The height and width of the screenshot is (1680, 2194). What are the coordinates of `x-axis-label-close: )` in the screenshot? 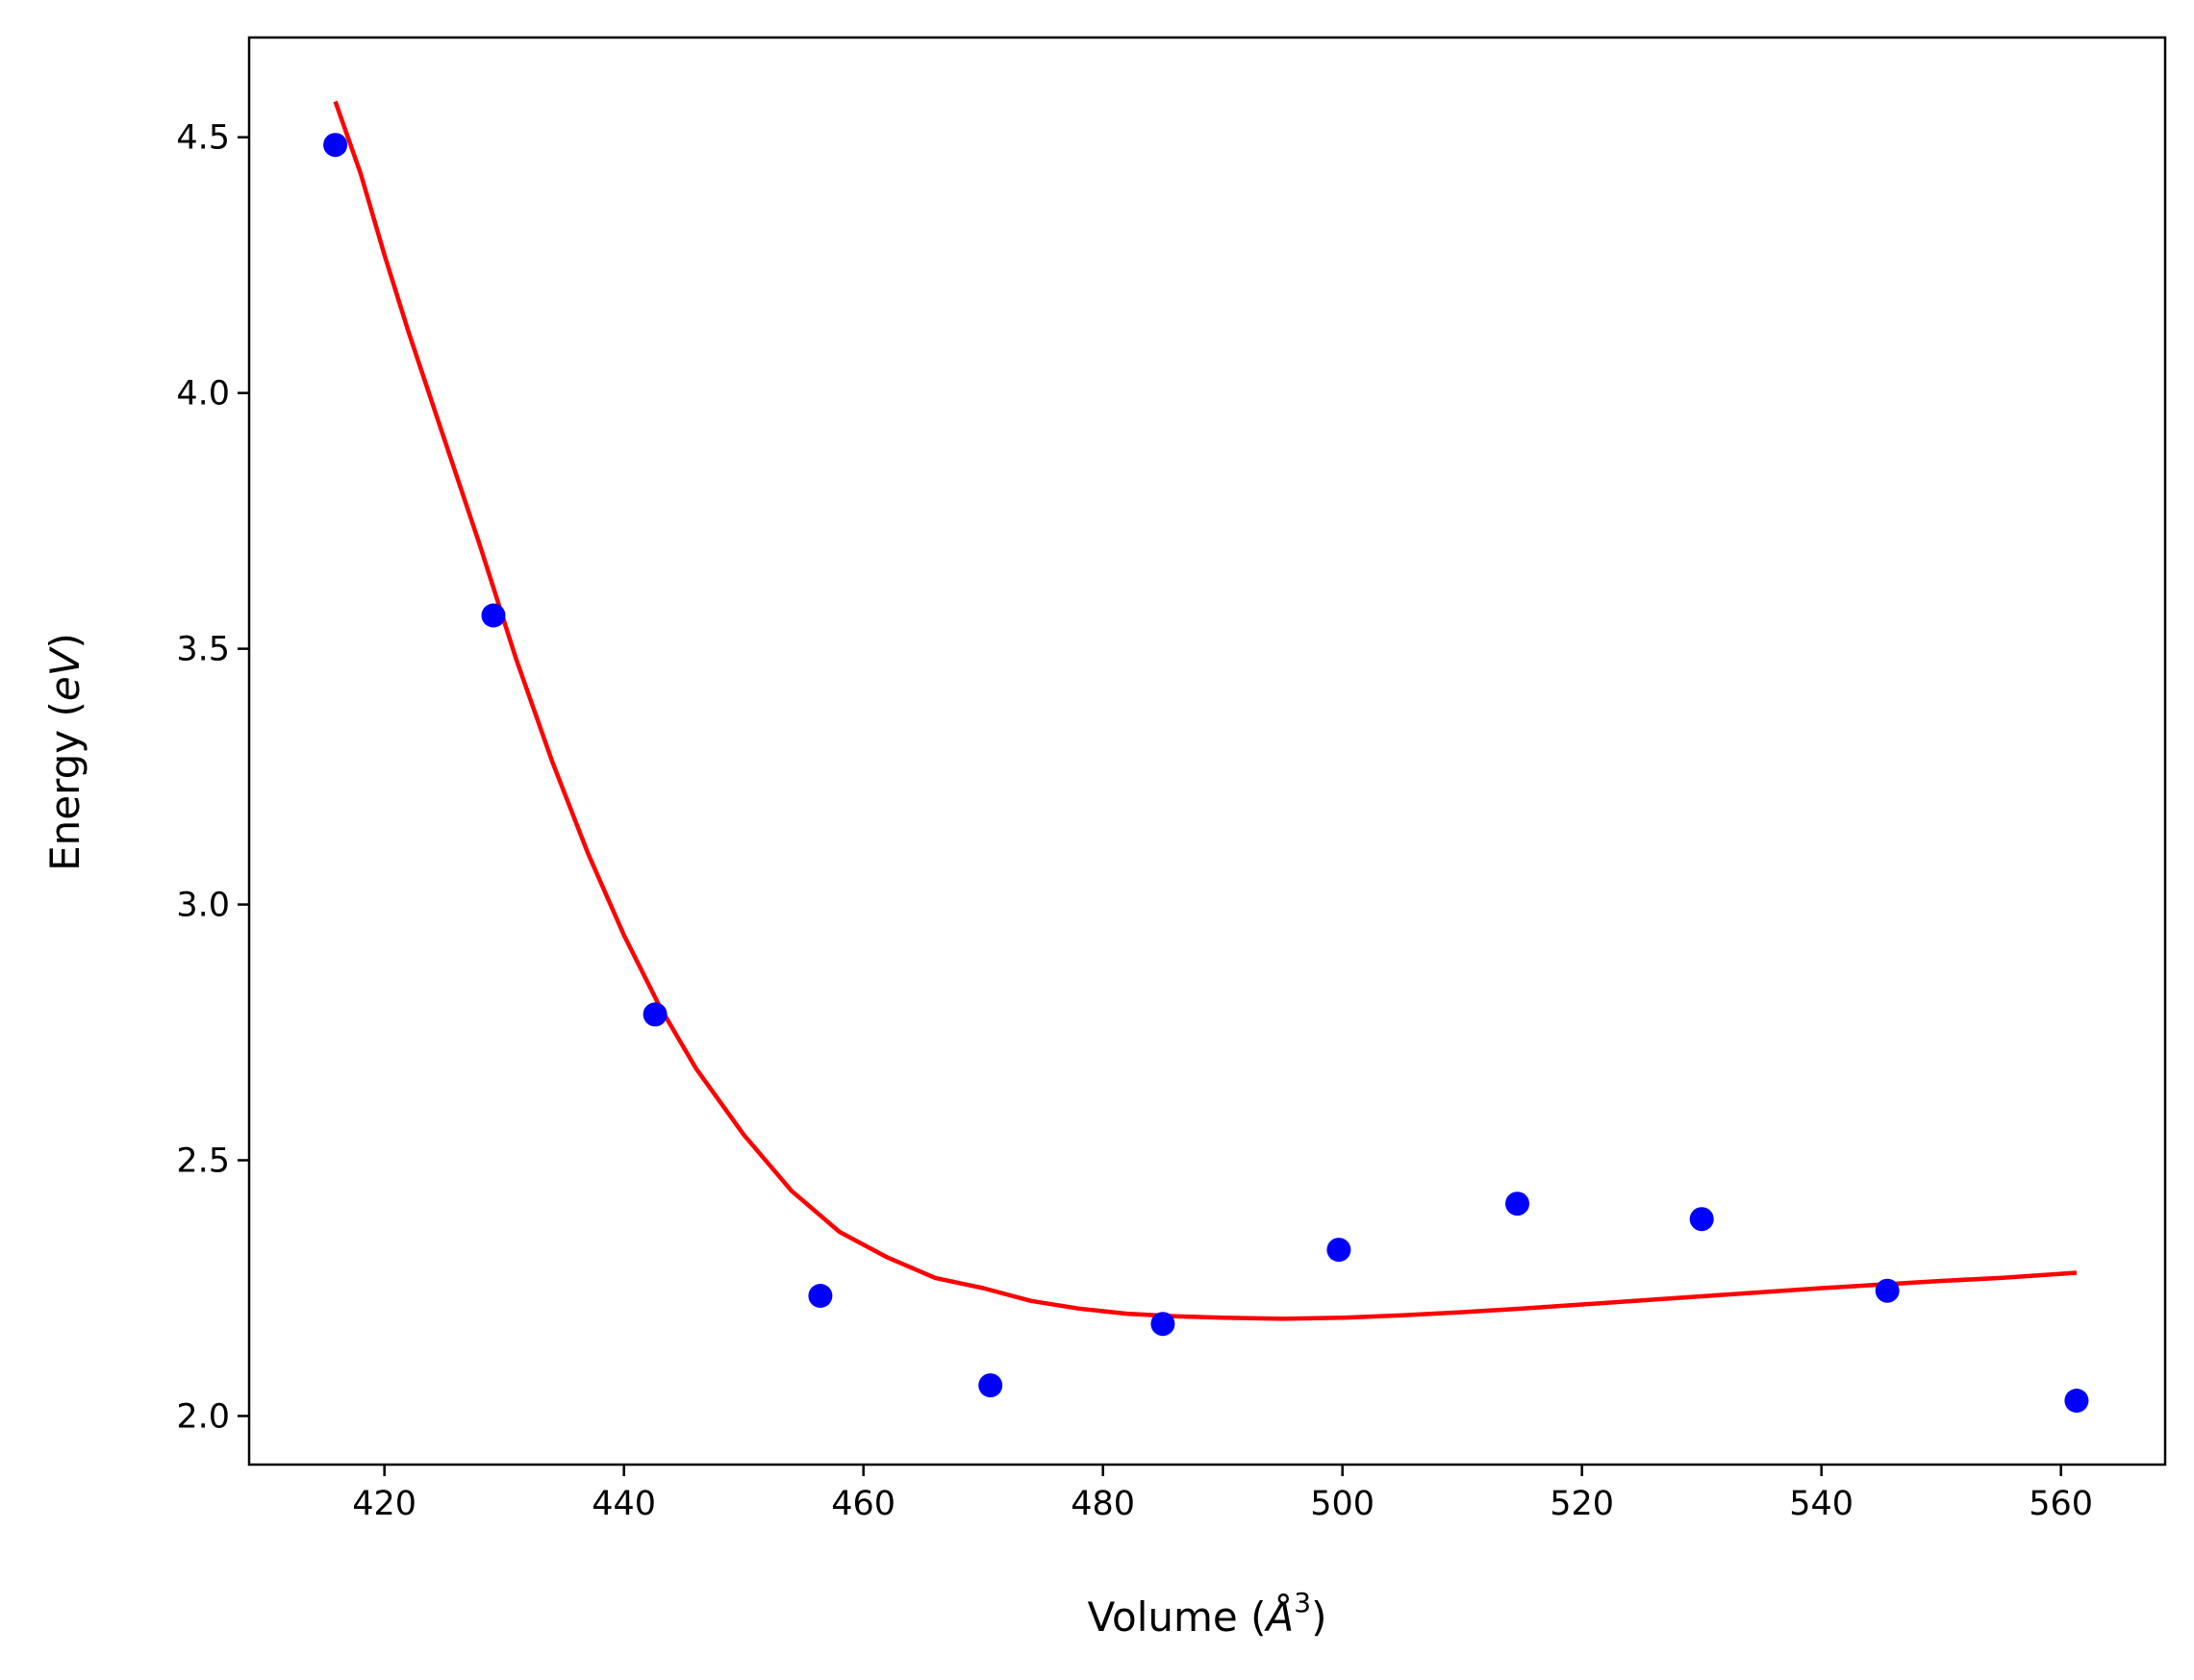 It's located at (1318, 1617).